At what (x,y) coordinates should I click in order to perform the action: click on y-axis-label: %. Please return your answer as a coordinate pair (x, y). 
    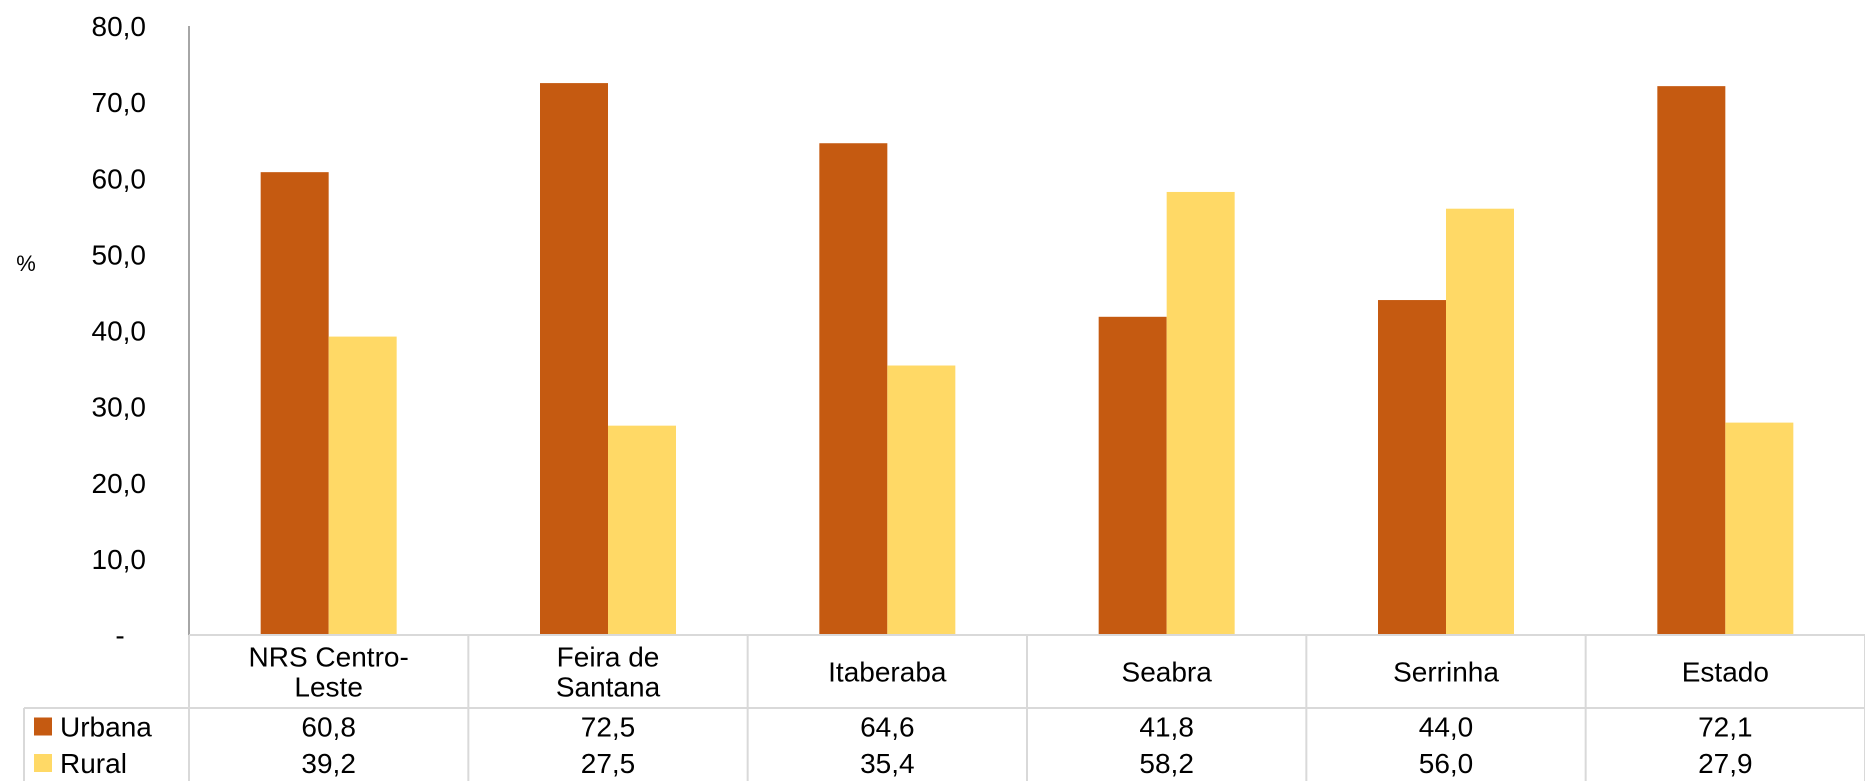
    Looking at the image, I should click on (26, 263).